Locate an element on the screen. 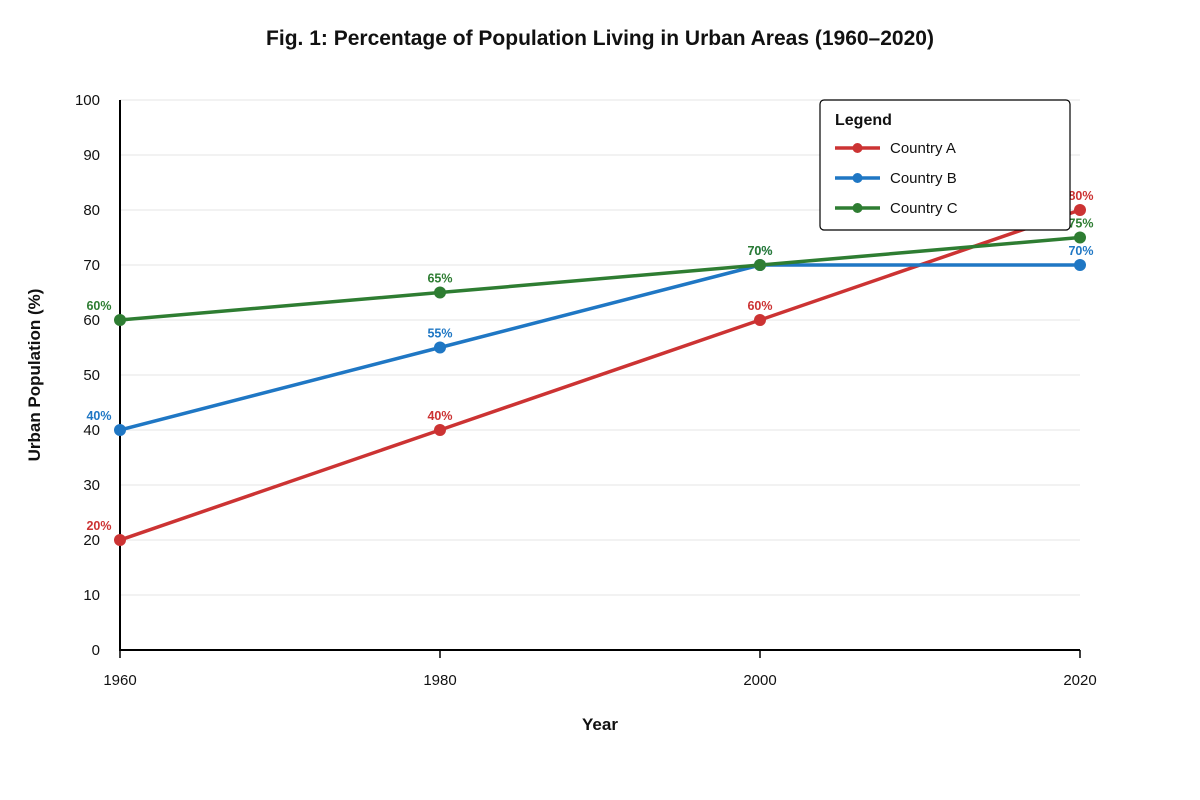 The image size is (1200, 800). data-label-country-b: 55% is located at coordinates (439, 334).